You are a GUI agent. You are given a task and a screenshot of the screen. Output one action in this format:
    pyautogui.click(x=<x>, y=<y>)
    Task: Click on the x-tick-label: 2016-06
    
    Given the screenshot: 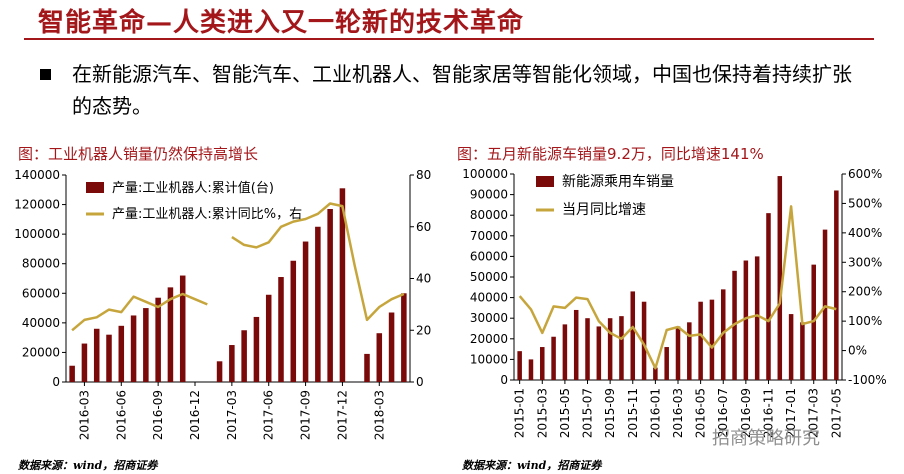 What is the action you would take?
    pyautogui.click(x=121, y=415)
    